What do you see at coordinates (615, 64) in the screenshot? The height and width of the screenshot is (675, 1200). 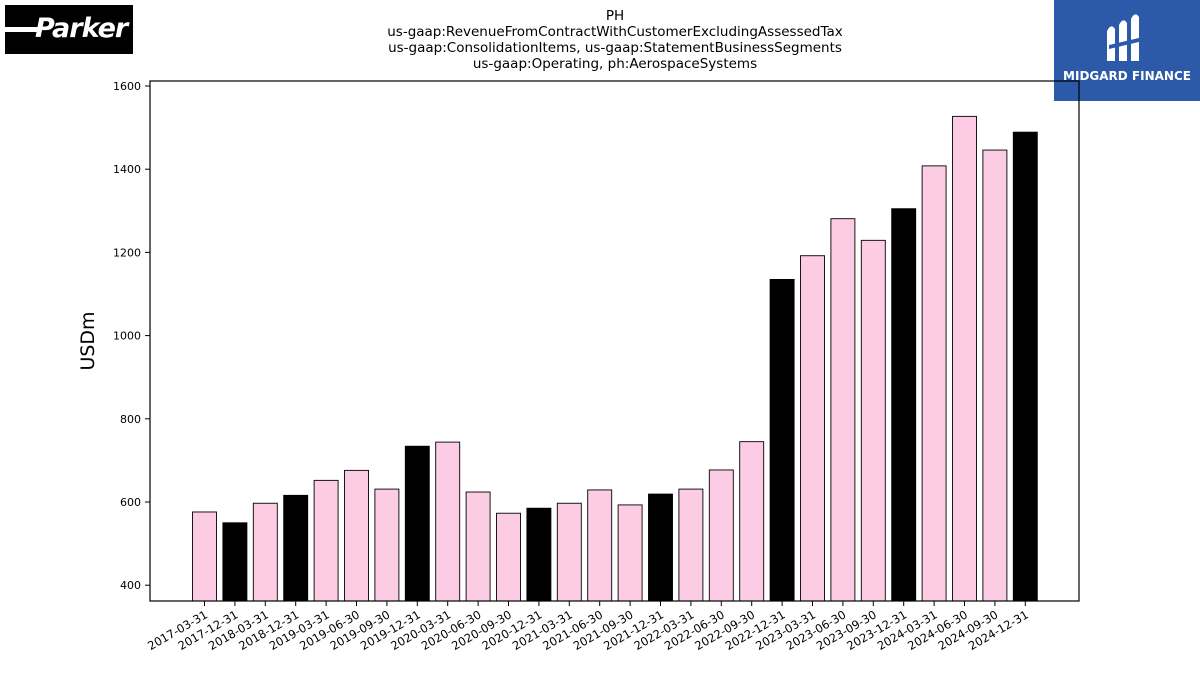 I see `chart-title-line: us-gaap:Operating, ph:AerospaceSystems` at bounding box center [615, 64].